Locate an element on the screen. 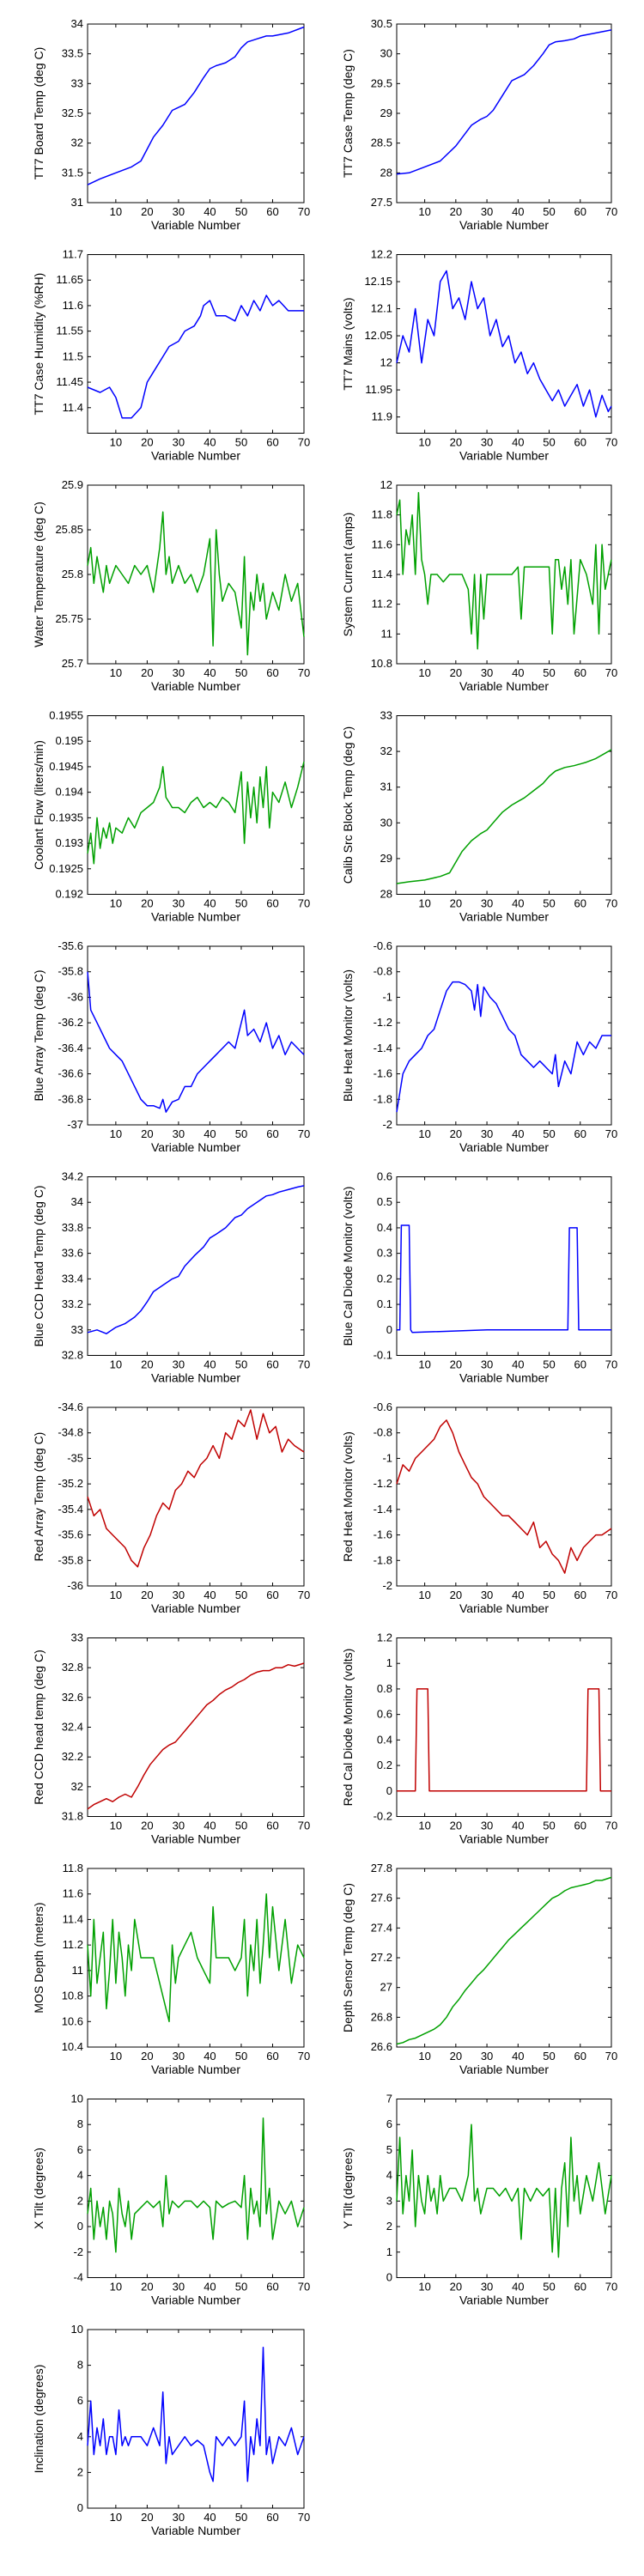  y-tick-label: 11.7 is located at coordinates (73, 254).